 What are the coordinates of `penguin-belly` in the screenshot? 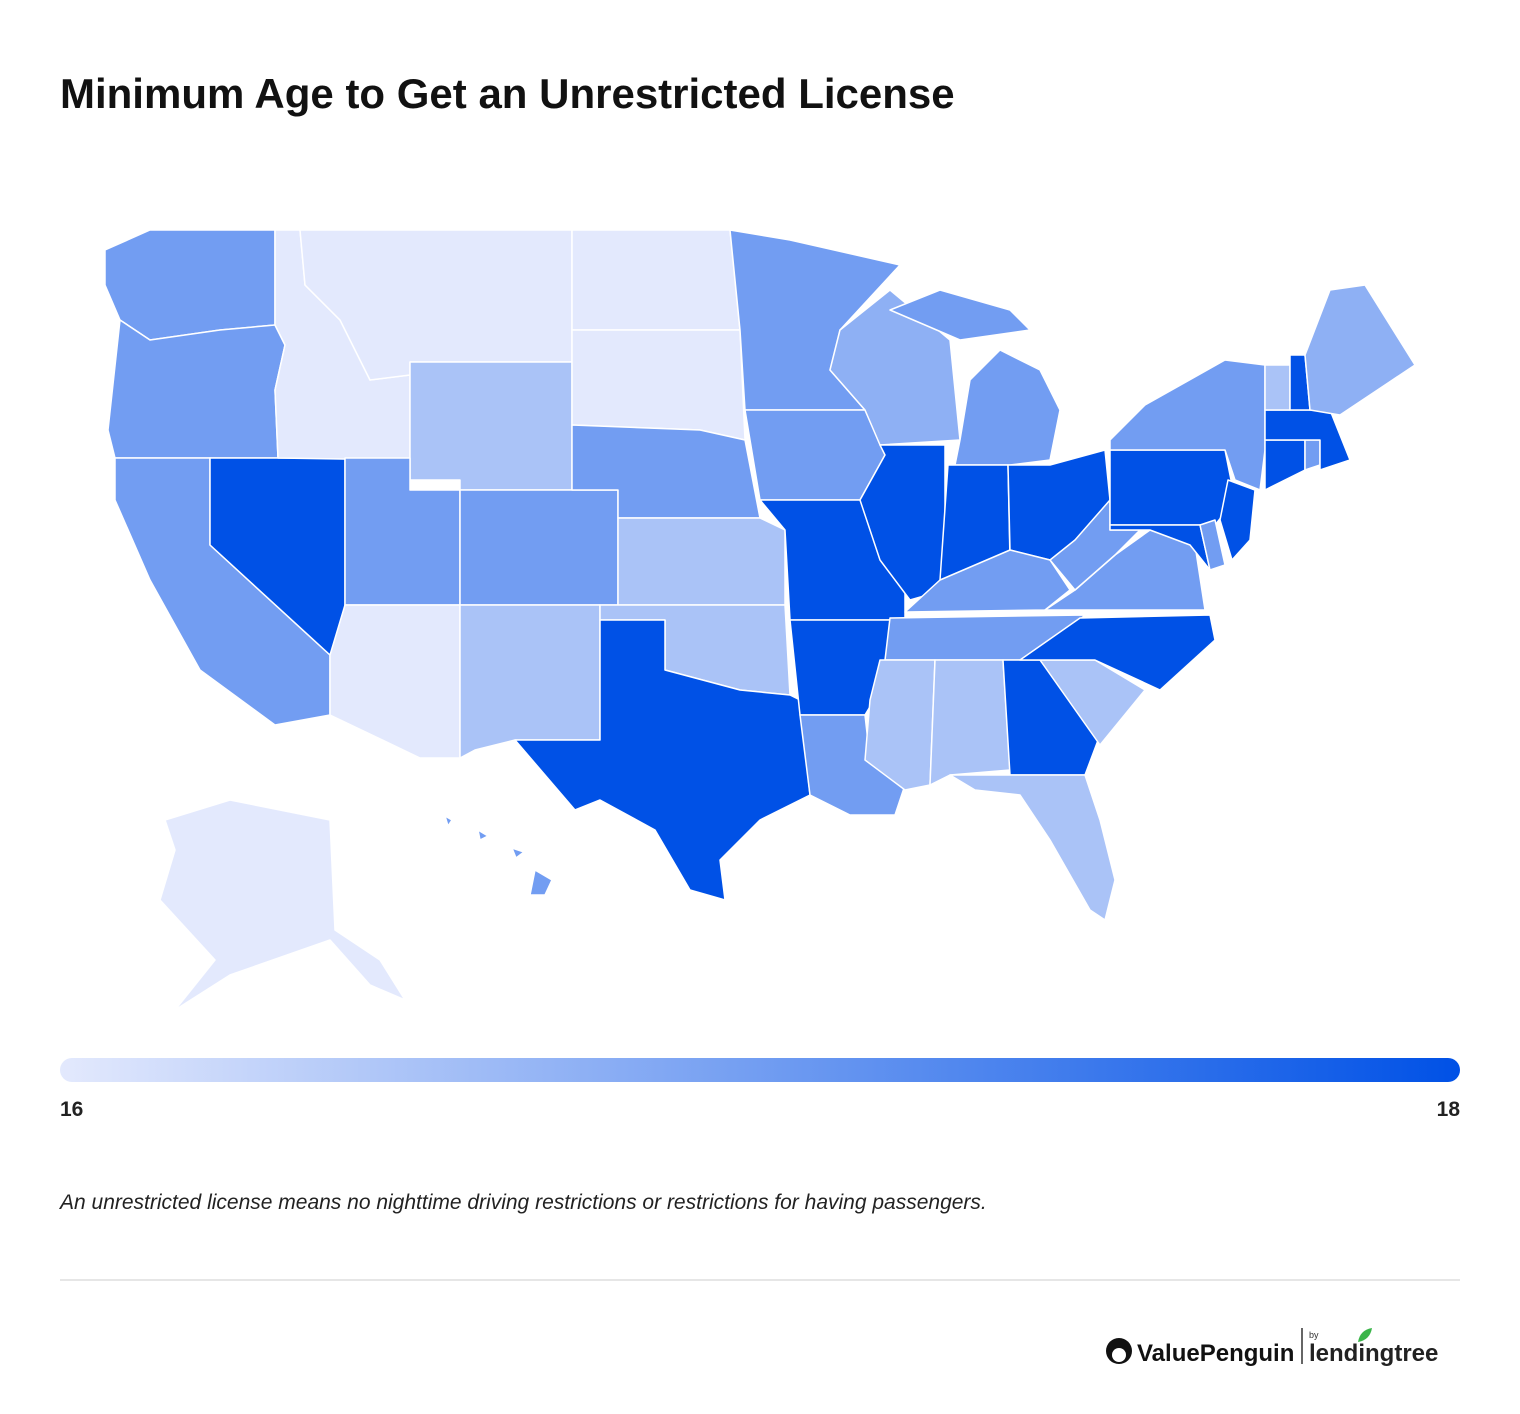 It's located at (1119, 1355).